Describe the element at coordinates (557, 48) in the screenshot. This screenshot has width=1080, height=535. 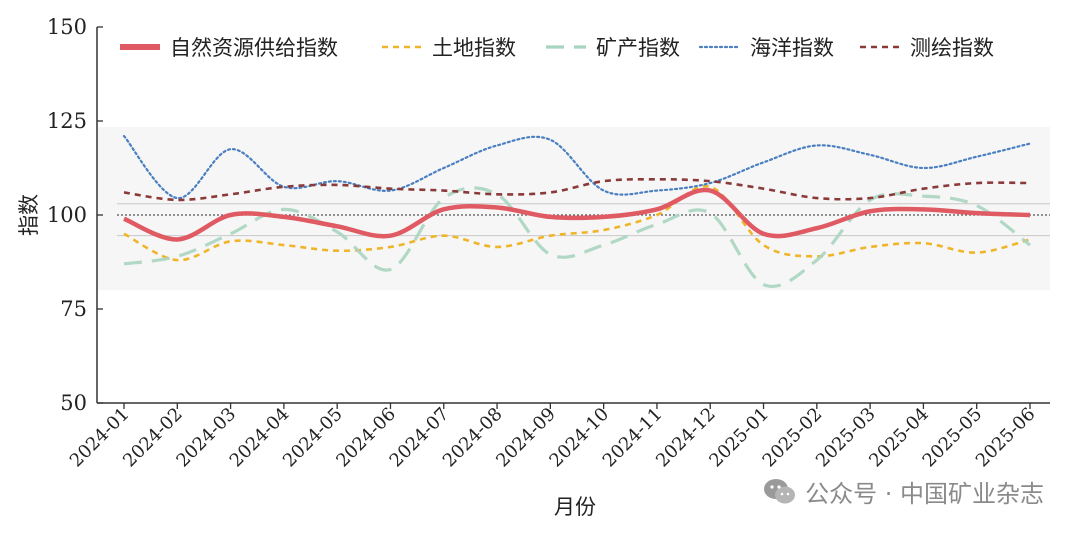
I see `legend: 自然资源供给指数 土地指数 矿产指数 海洋指数 测绘指数` at that location.